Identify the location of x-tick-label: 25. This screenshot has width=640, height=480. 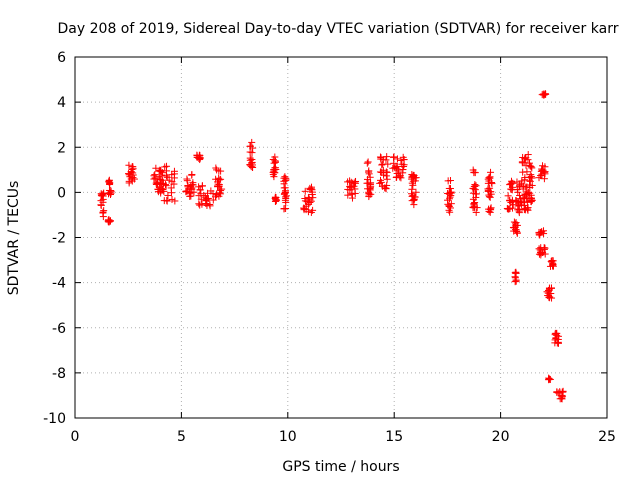
(607, 437).